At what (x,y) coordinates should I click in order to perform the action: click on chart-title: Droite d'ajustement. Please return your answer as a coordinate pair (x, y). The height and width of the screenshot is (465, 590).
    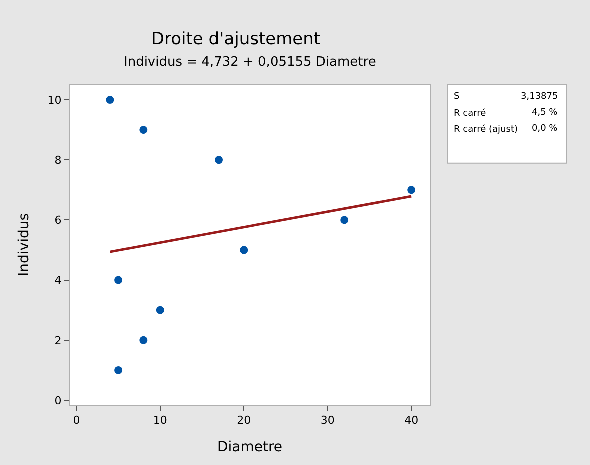
    Looking at the image, I should click on (236, 39).